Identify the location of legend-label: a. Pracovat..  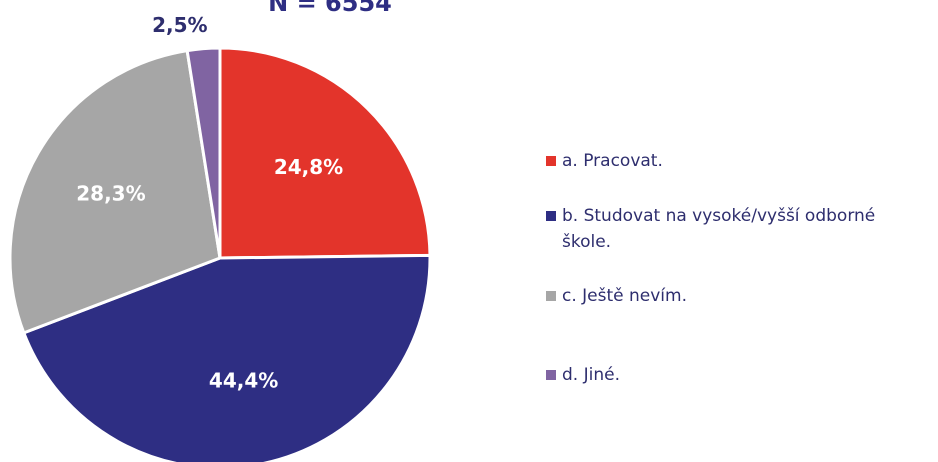
(612, 161).